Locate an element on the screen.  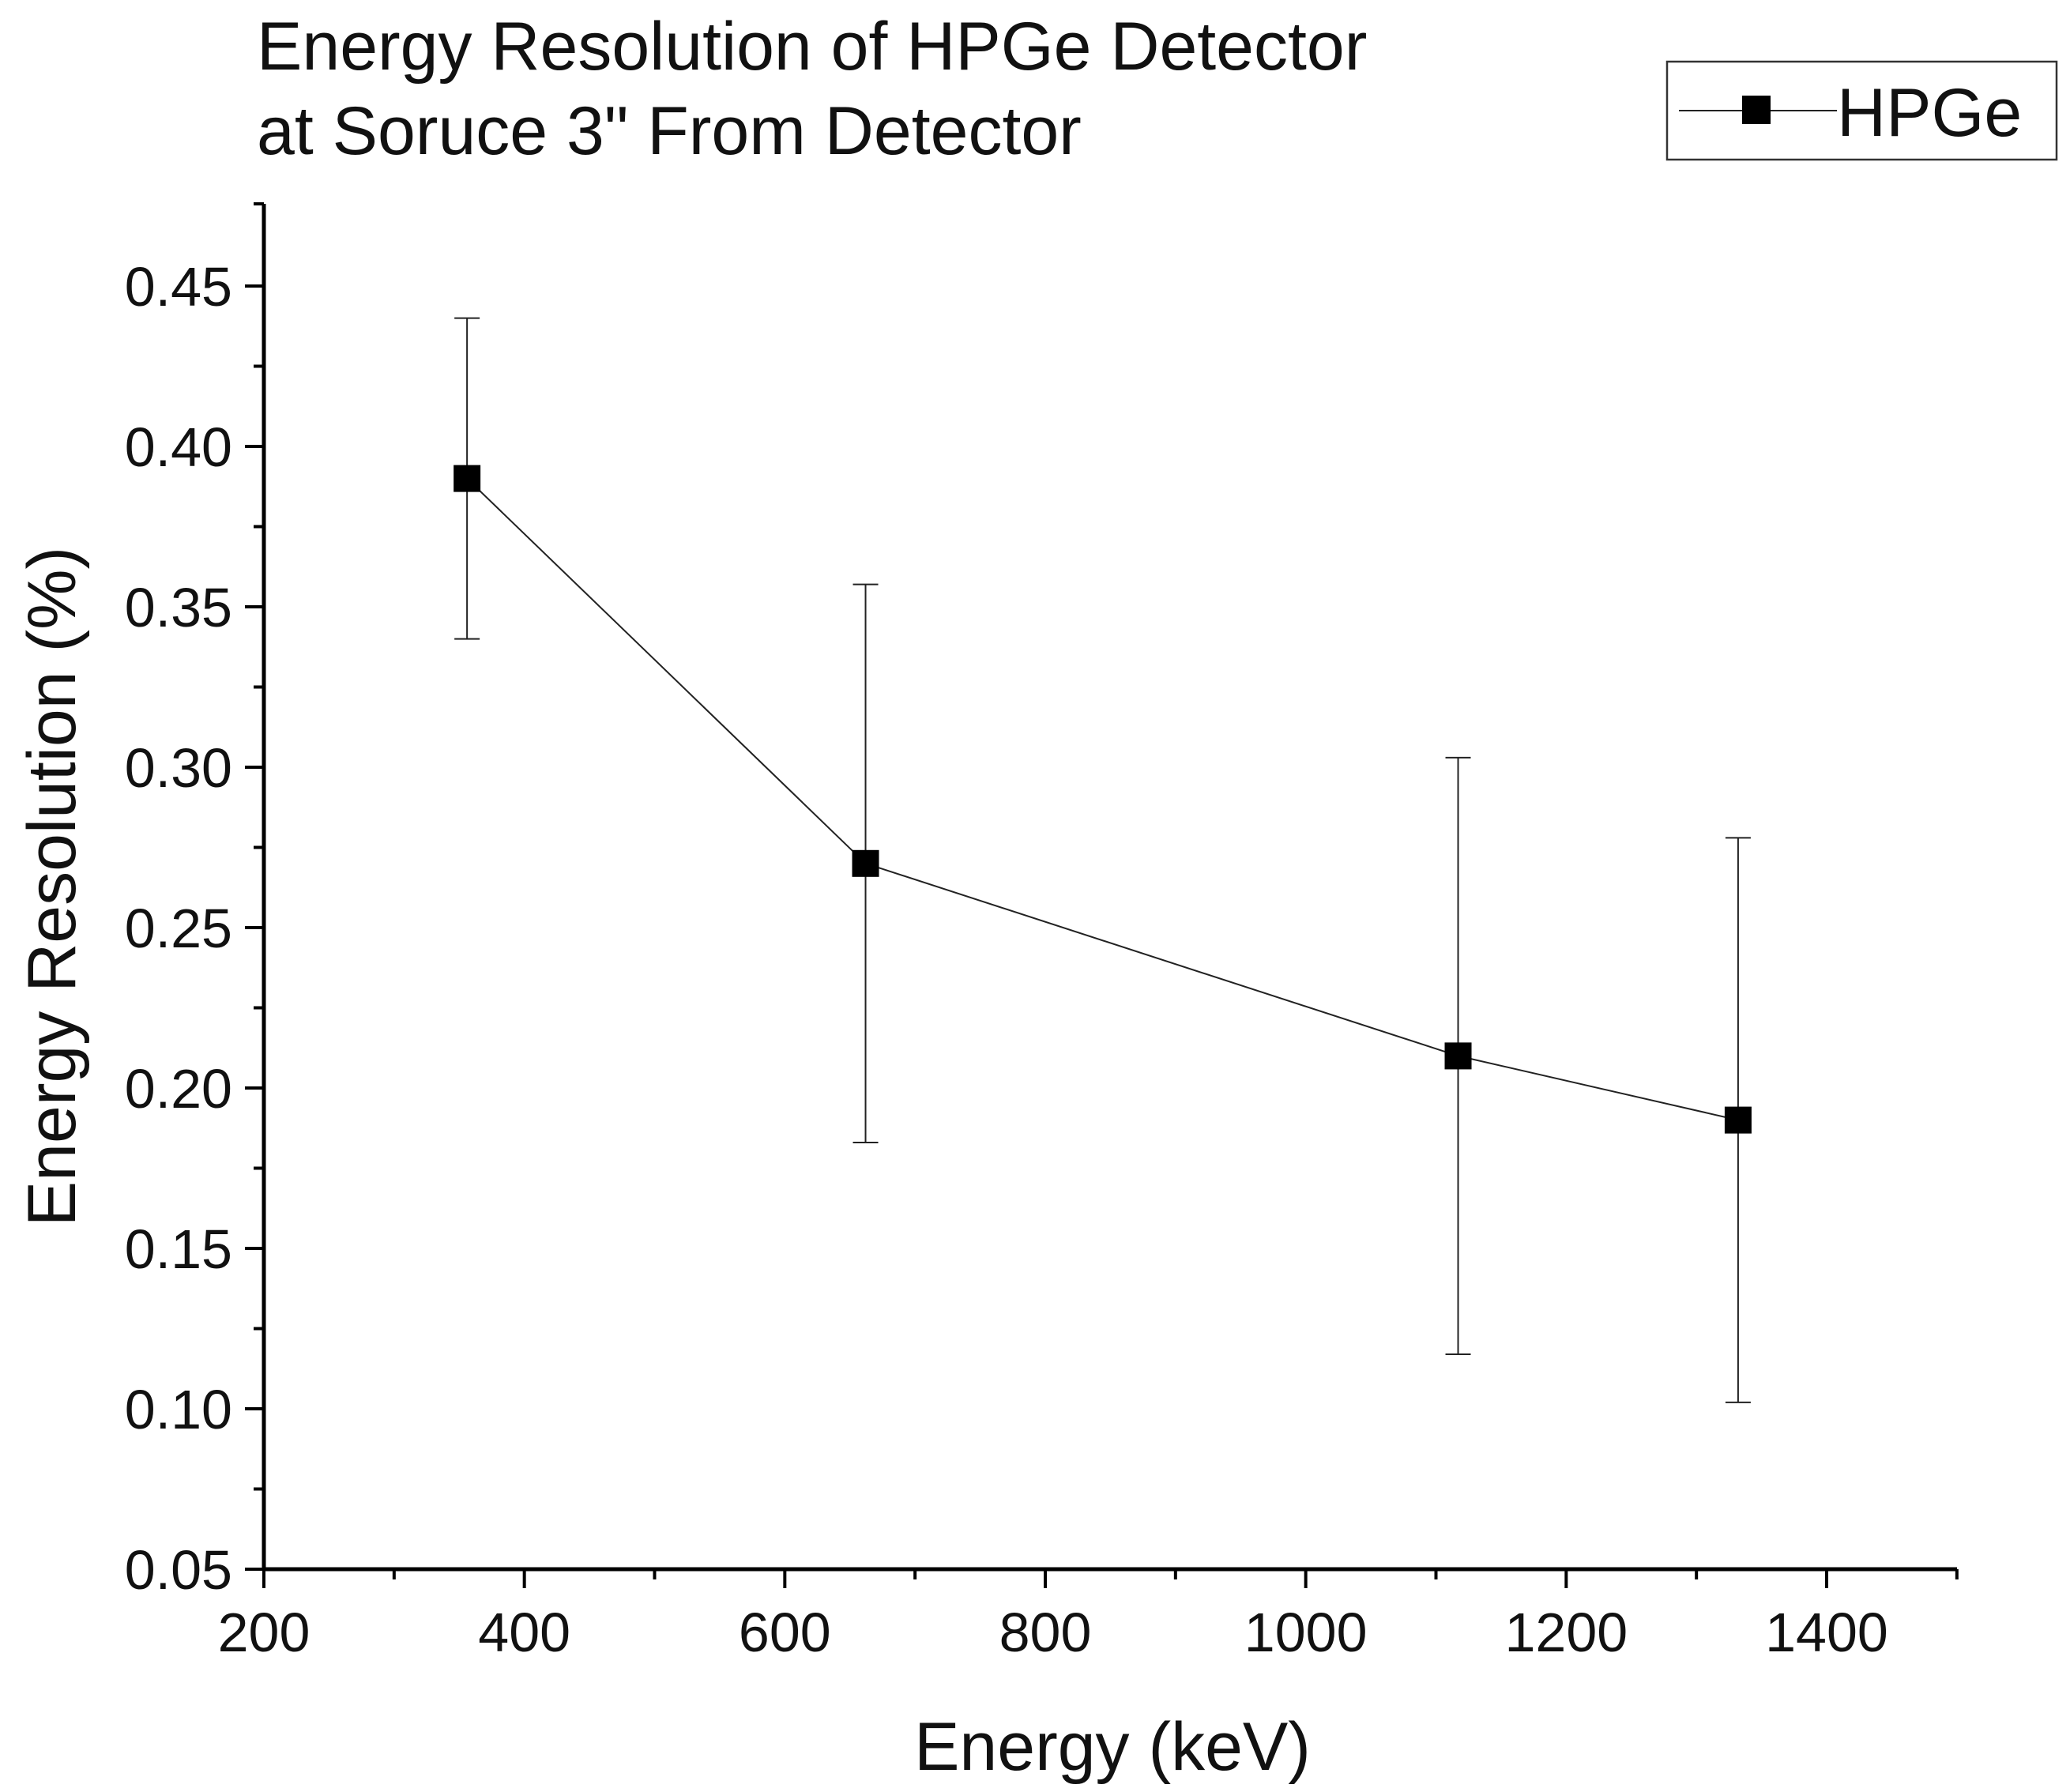
y-ticks: 0.05 0.10 0.15 0.20 0.25 0.30 0.35 0.40 0.45 is located at coordinates (195, 901).